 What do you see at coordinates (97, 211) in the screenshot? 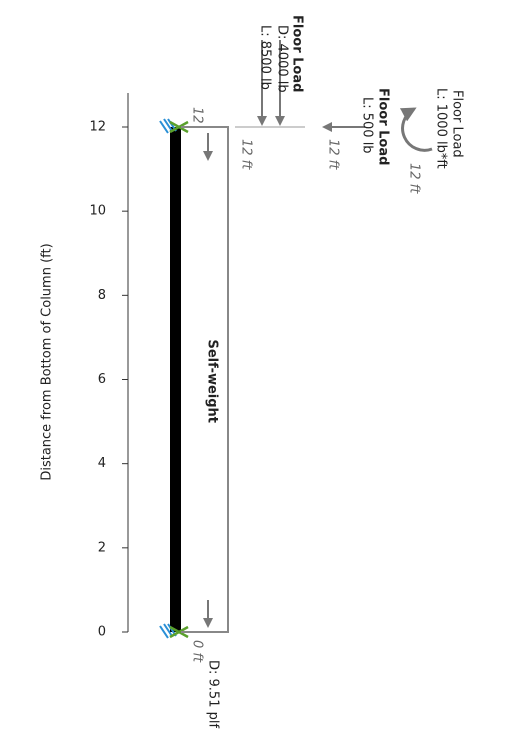
I see `y-tick-label: 10` at bounding box center [97, 211].